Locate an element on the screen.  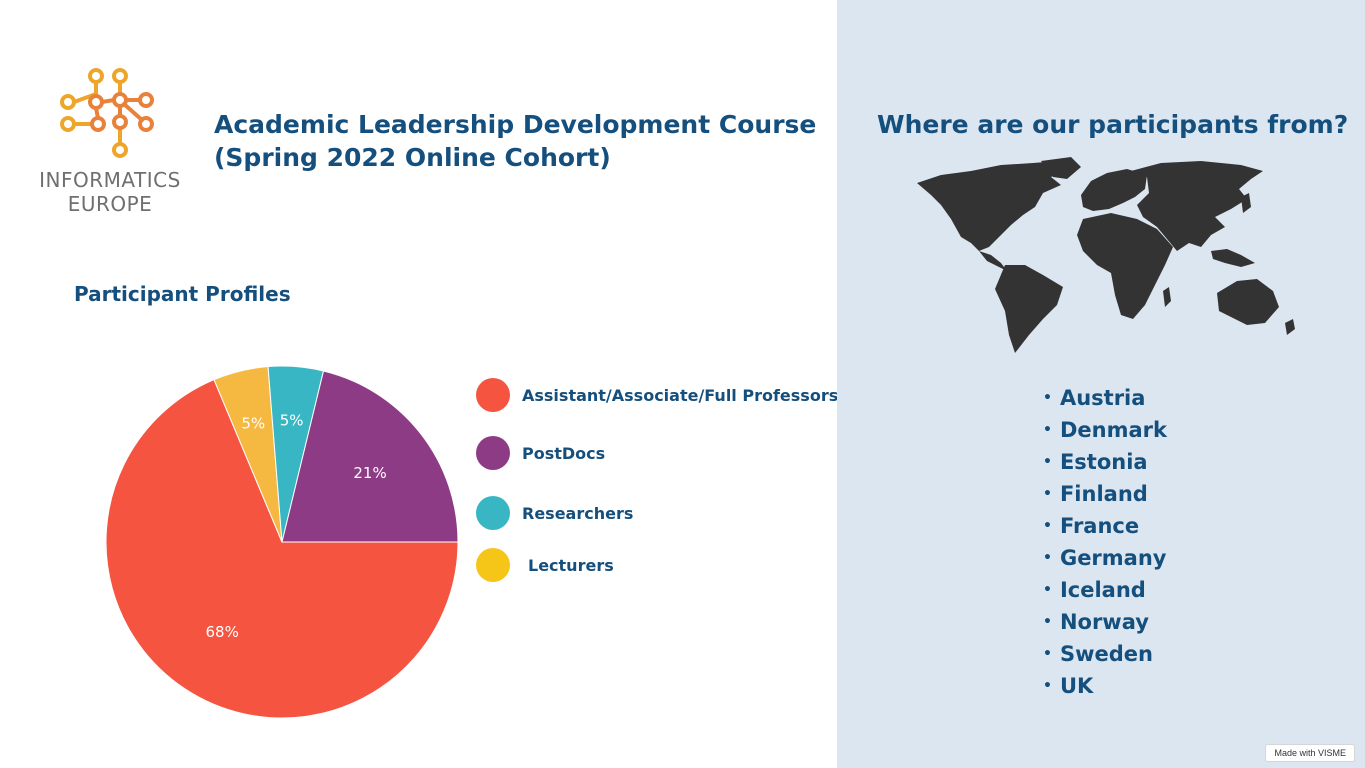
legend-item: Lecturers is located at coordinates (545, 565).